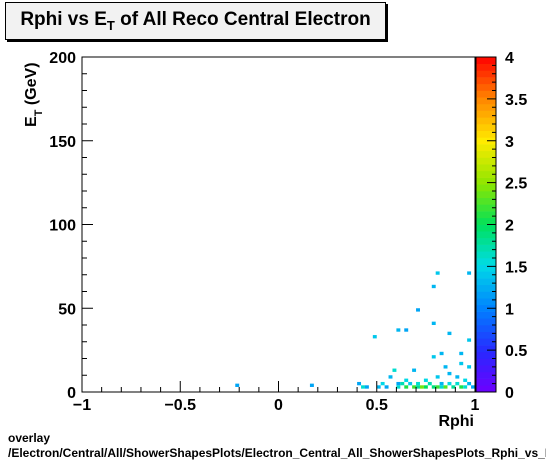 The height and width of the screenshot is (462, 546). Describe the element at coordinates (110, 25) in the screenshot. I see `title-subscript: T` at that location.